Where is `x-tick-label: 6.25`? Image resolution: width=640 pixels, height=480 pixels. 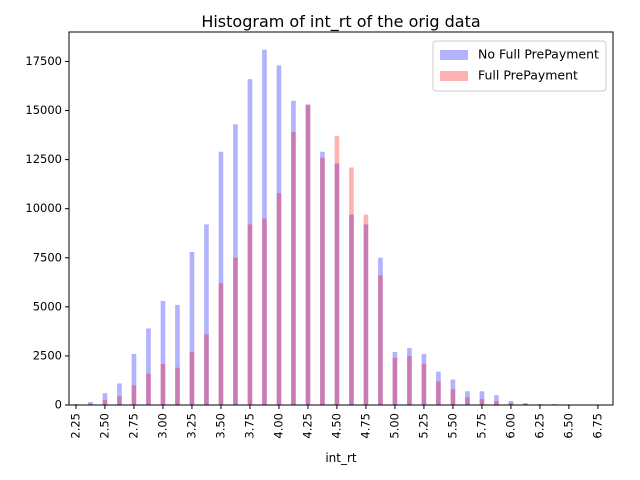
x-tick-label: 6.25 is located at coordinates (539, 426).